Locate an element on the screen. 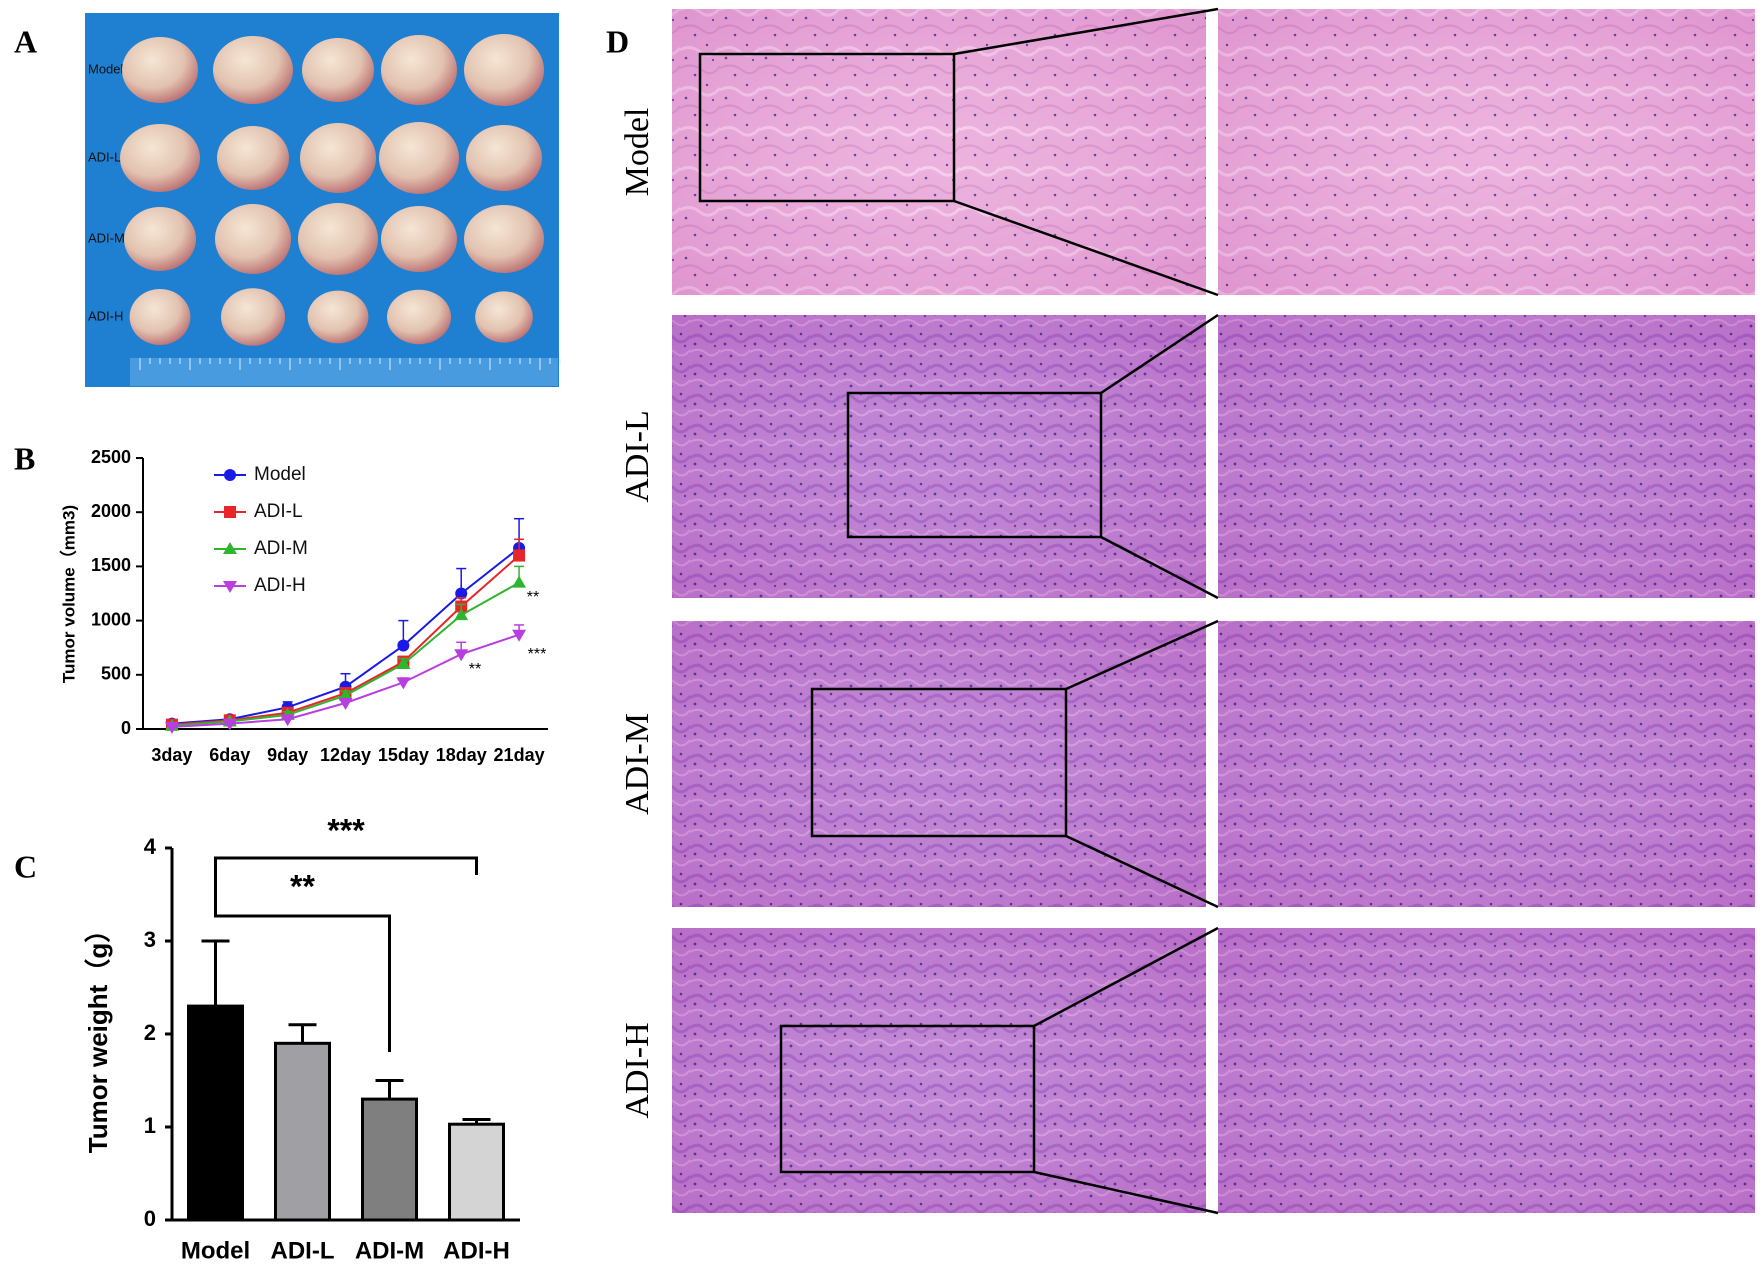 The image size is (1764, 1272). panel-letter: B is located at coordinates (24, 458).